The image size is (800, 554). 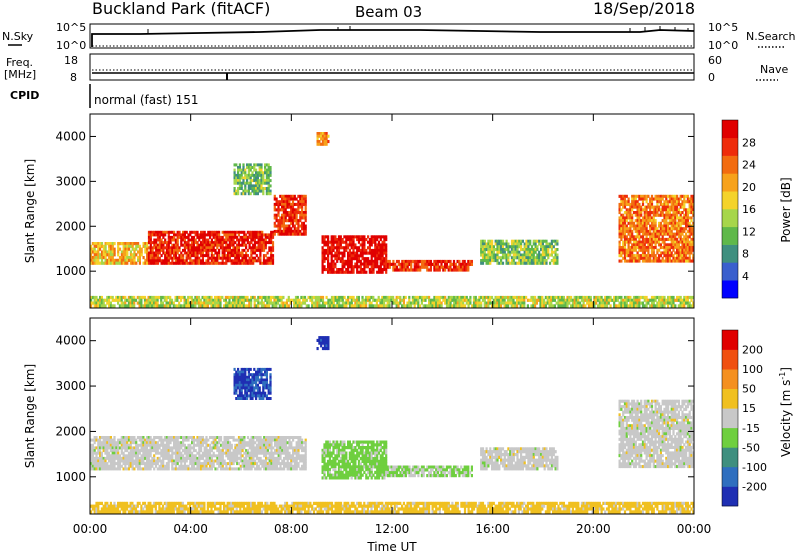 I want to click on freq-label-2: [MHz], so click(x=20, y=74).